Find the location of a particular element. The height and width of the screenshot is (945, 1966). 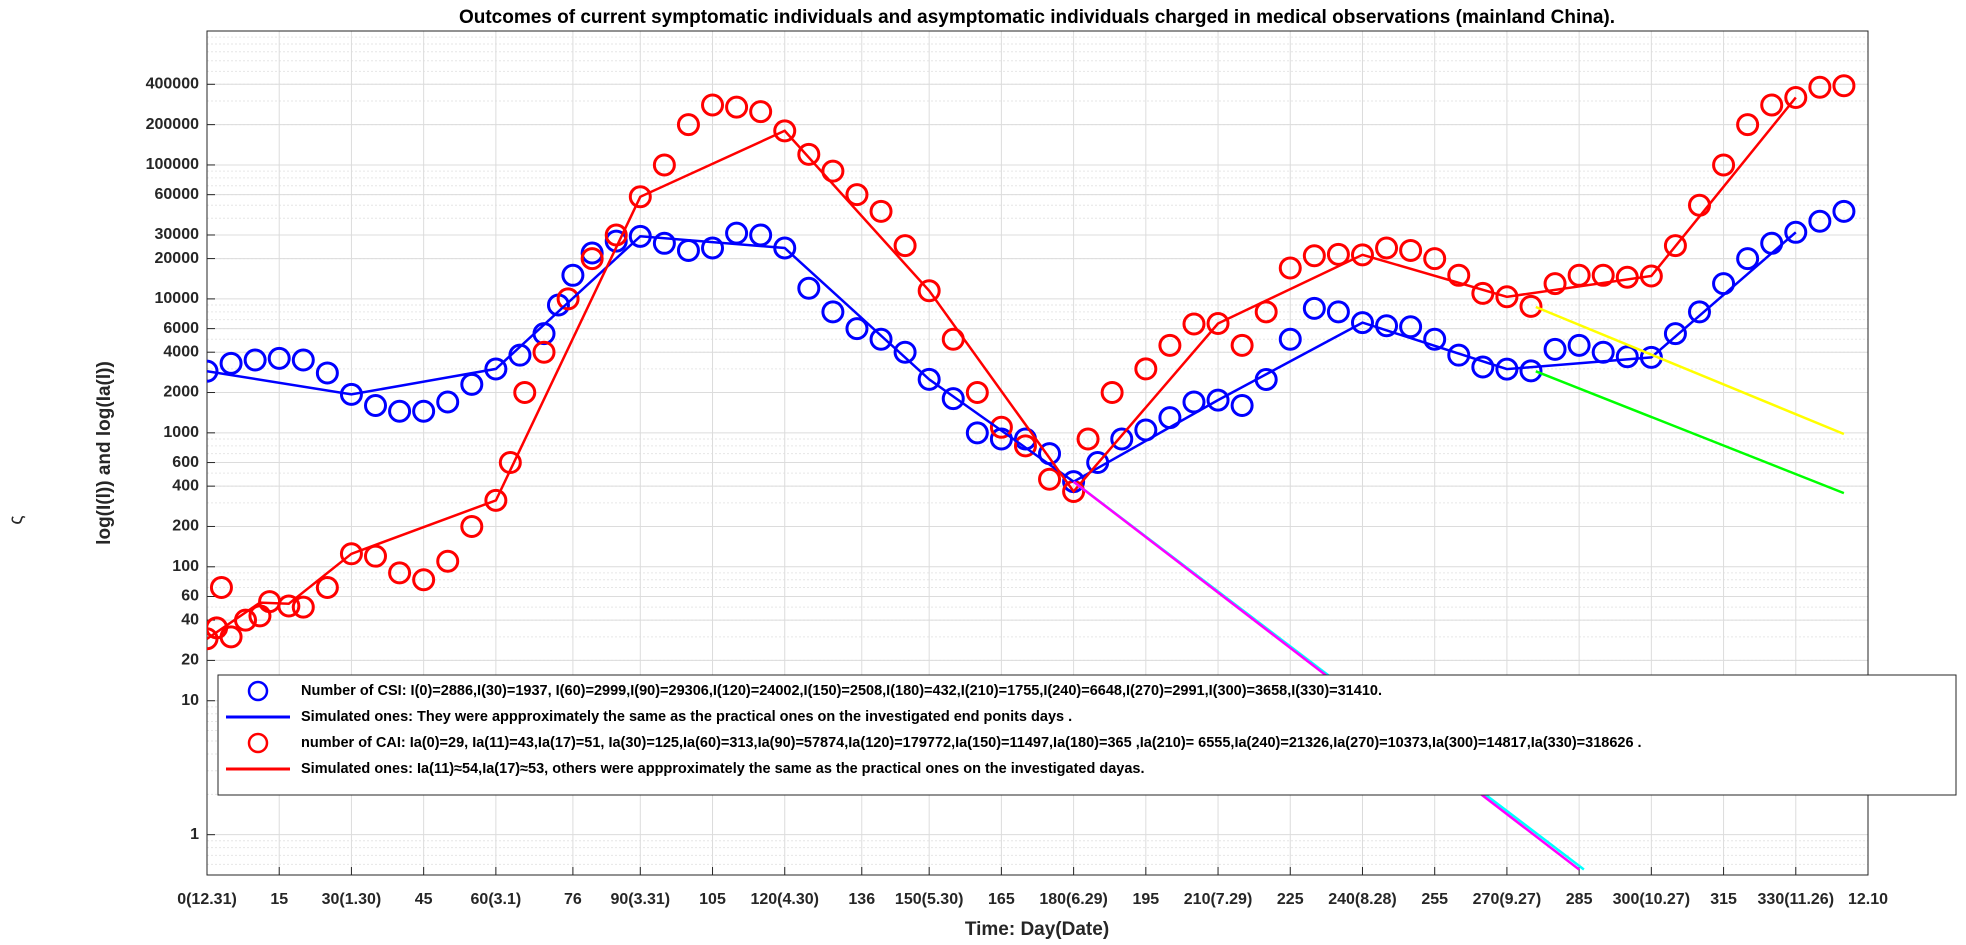

x-tick-label: 136 is located at coordinates (861, 899).